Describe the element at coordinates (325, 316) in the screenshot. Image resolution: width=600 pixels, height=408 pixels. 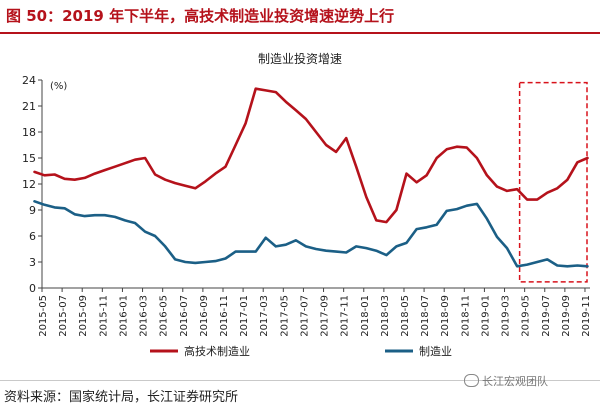
I see `x-tick-label: 2017-09` at that location.